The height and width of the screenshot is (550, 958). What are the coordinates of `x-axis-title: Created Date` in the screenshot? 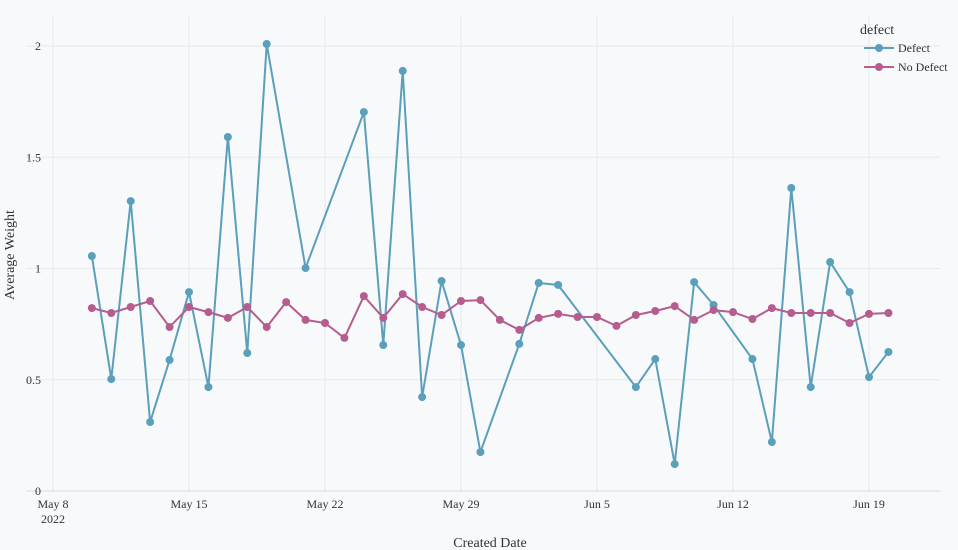 It's located at (489, 543).